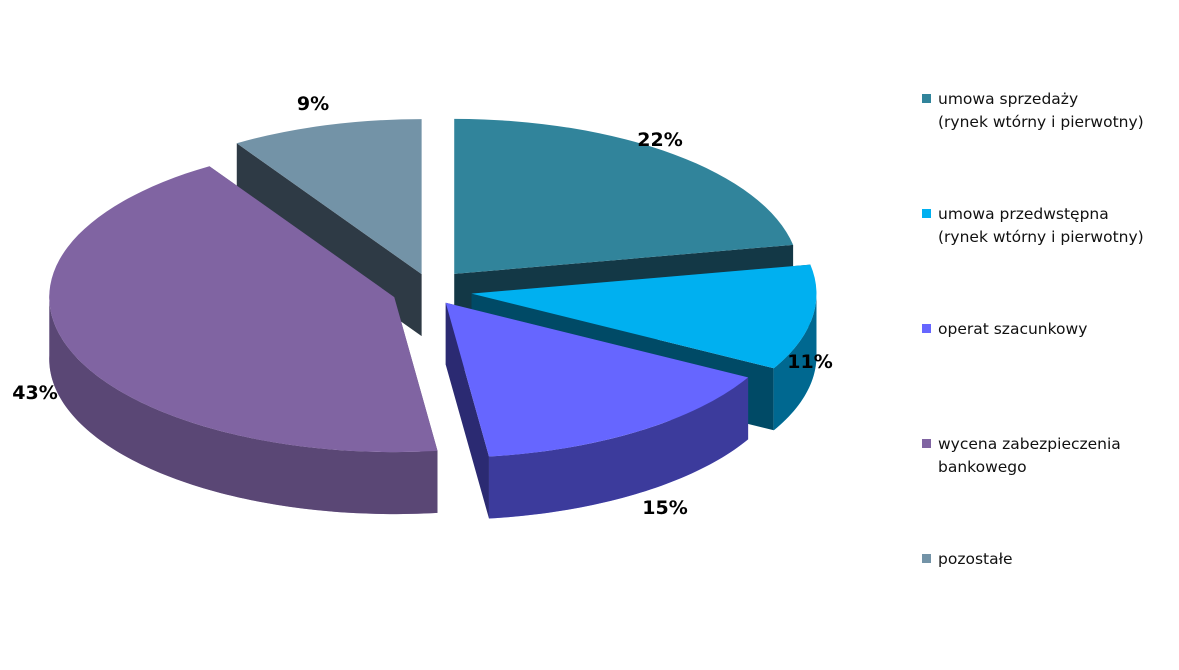 This screenshot has width=1179, height=670. I want to click on data-label-2: 11%, so click(809, 362).